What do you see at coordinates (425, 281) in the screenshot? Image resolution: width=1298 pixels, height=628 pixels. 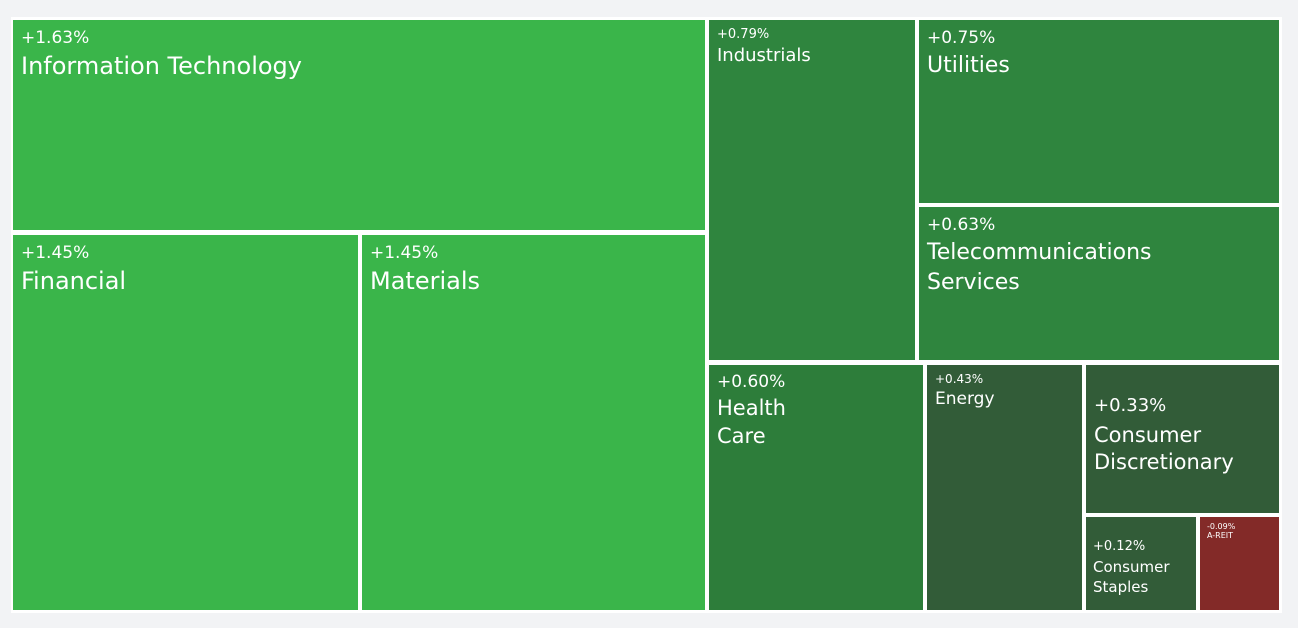 I see `sector-name-label: Materials` at bounding box center [425, 281].